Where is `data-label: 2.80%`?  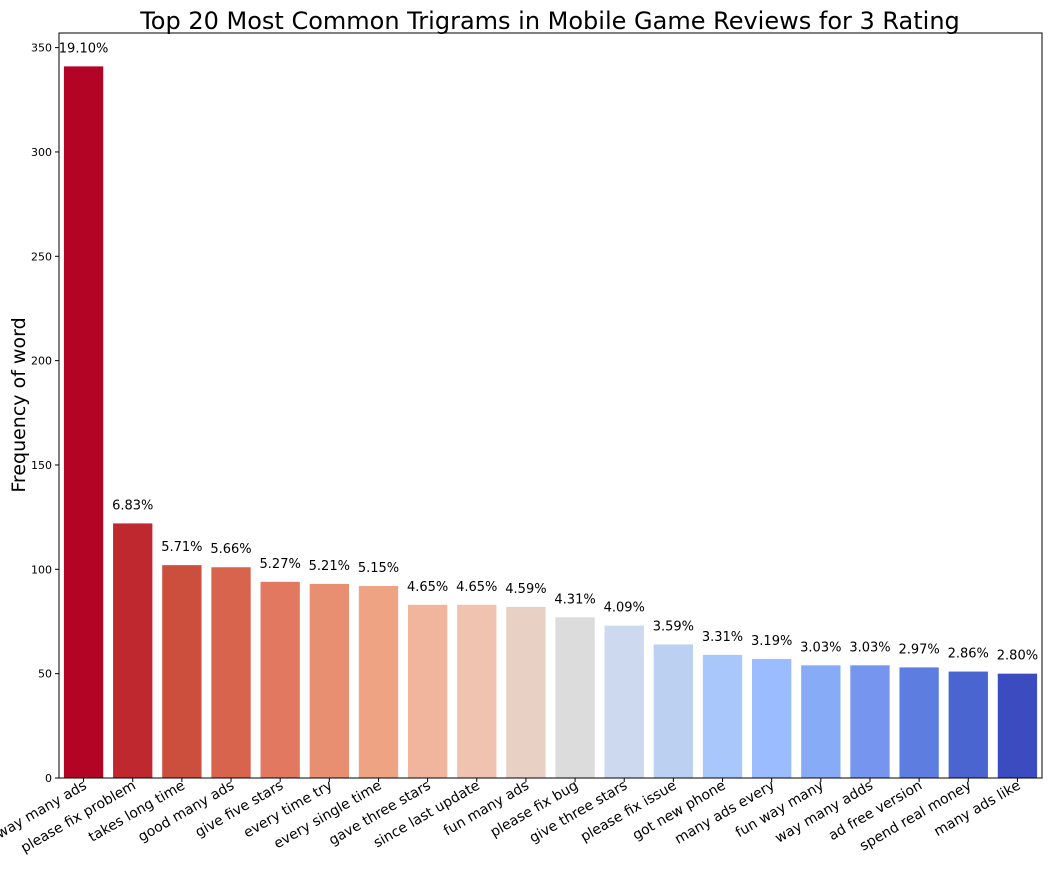 data-label: 2.80% is located at coordinates (1017, 656).